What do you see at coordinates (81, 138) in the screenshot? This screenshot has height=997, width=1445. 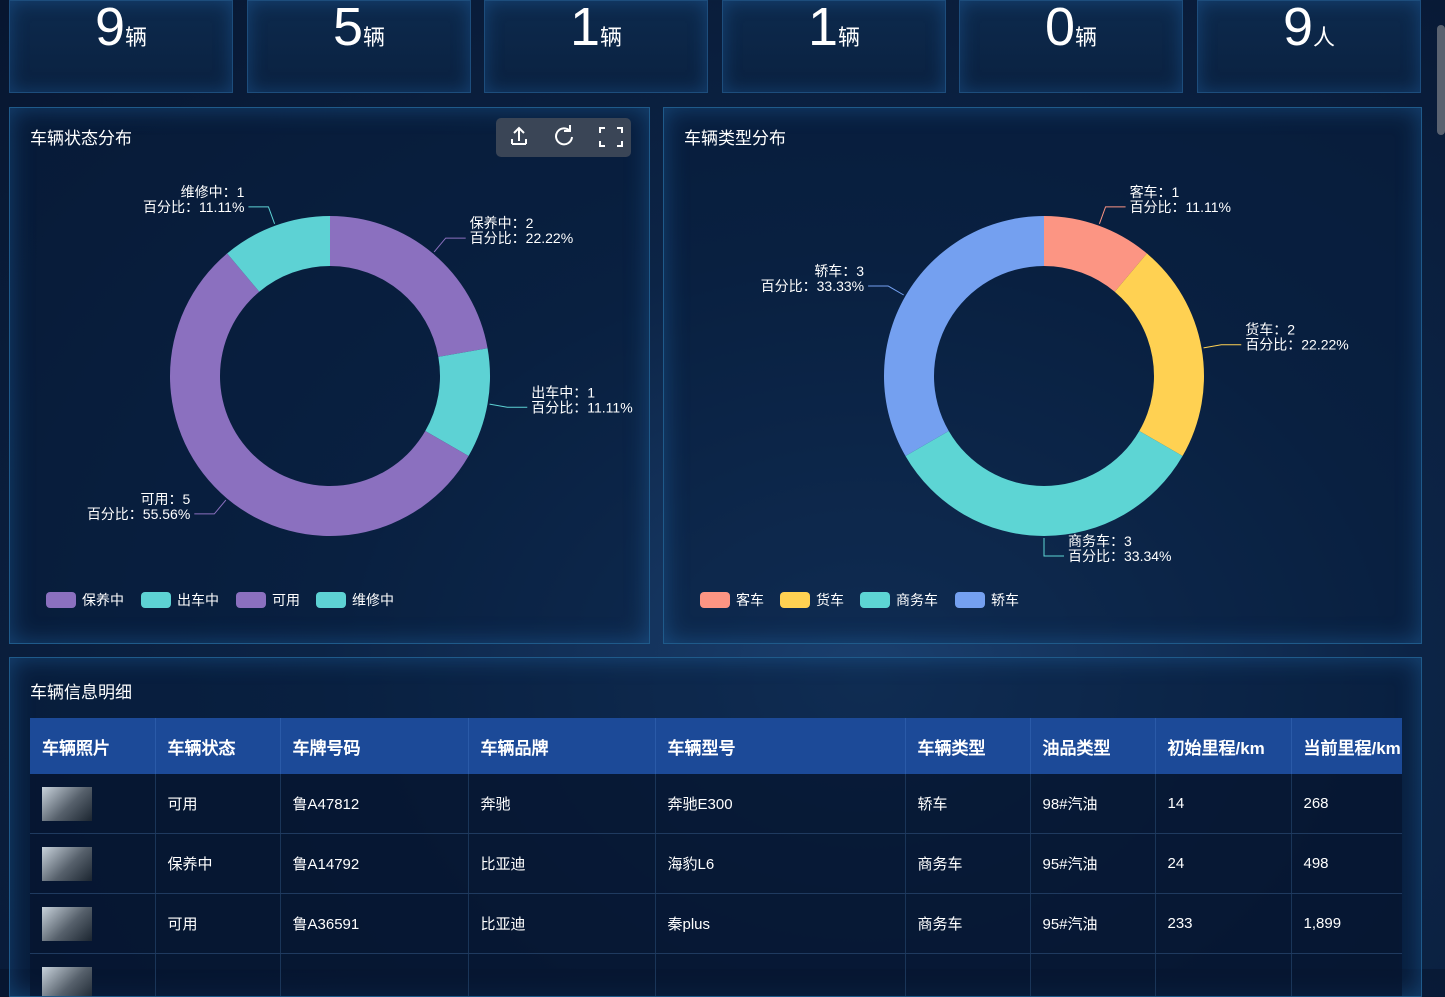 I see `panel-title: 车辆状态分布` at bounding box center [81, 138].